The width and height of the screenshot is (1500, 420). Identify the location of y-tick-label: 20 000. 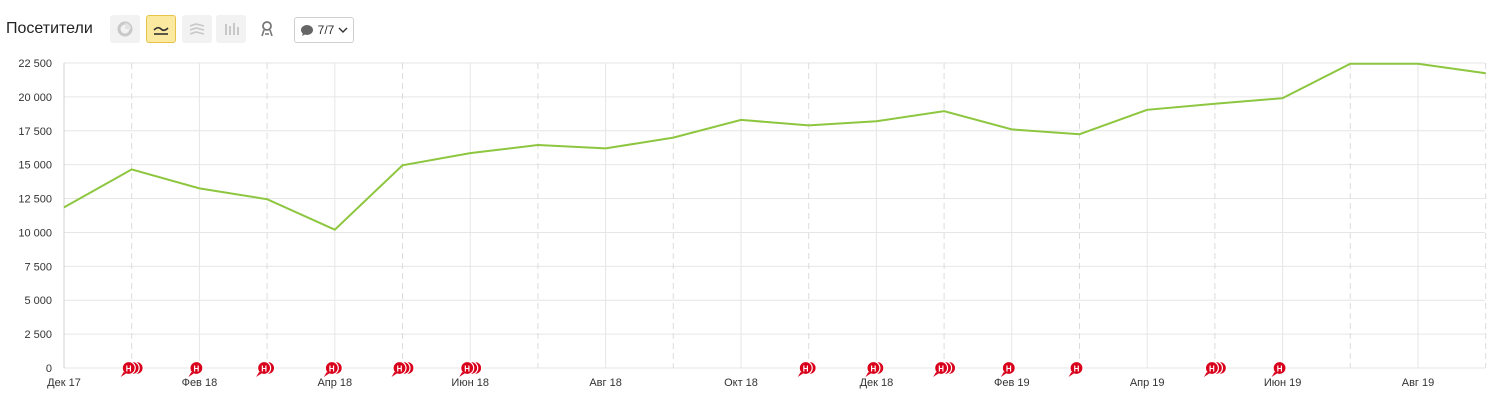
(35, 98).